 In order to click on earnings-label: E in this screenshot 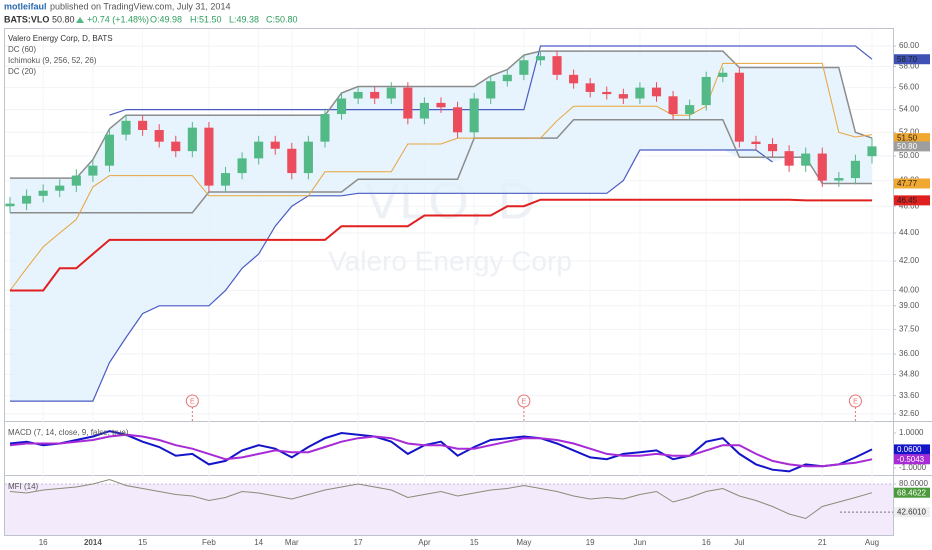, I will do `click(855, 401)`.